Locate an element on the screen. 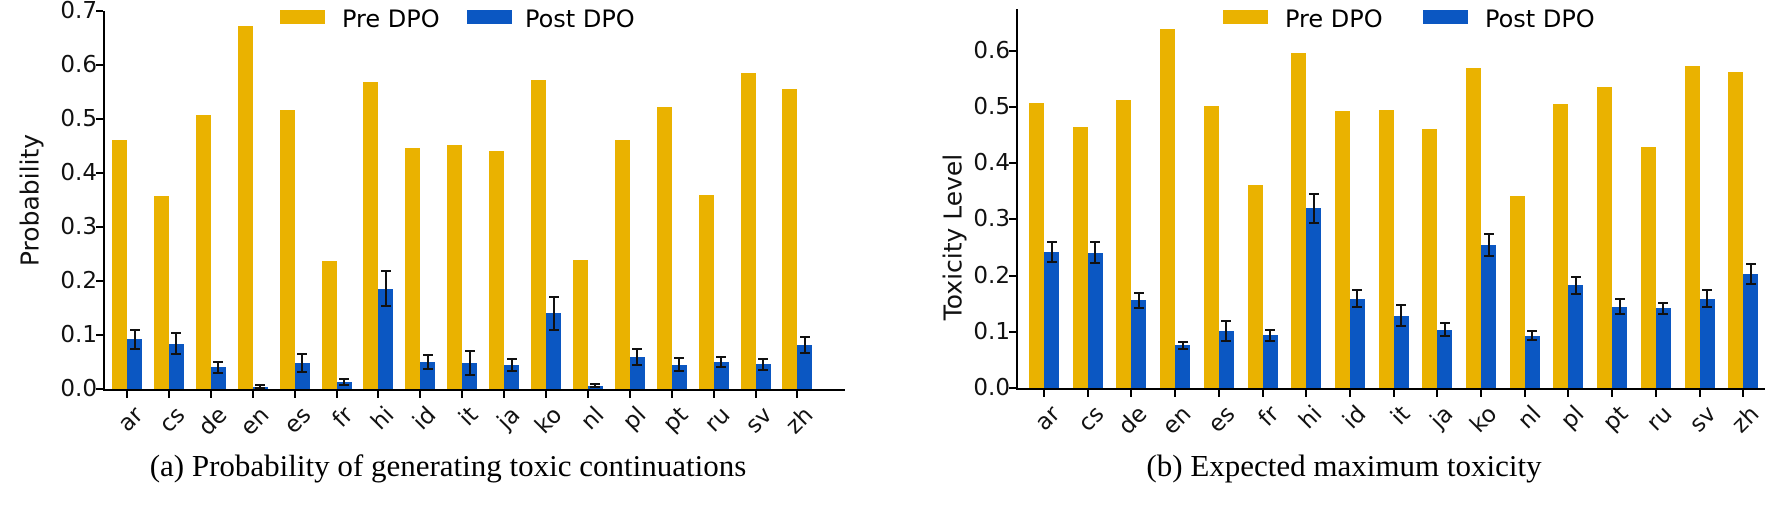 The width and height of the screenshot is (1792, 510). x-tick-sv is located at coordinates (755, 394).